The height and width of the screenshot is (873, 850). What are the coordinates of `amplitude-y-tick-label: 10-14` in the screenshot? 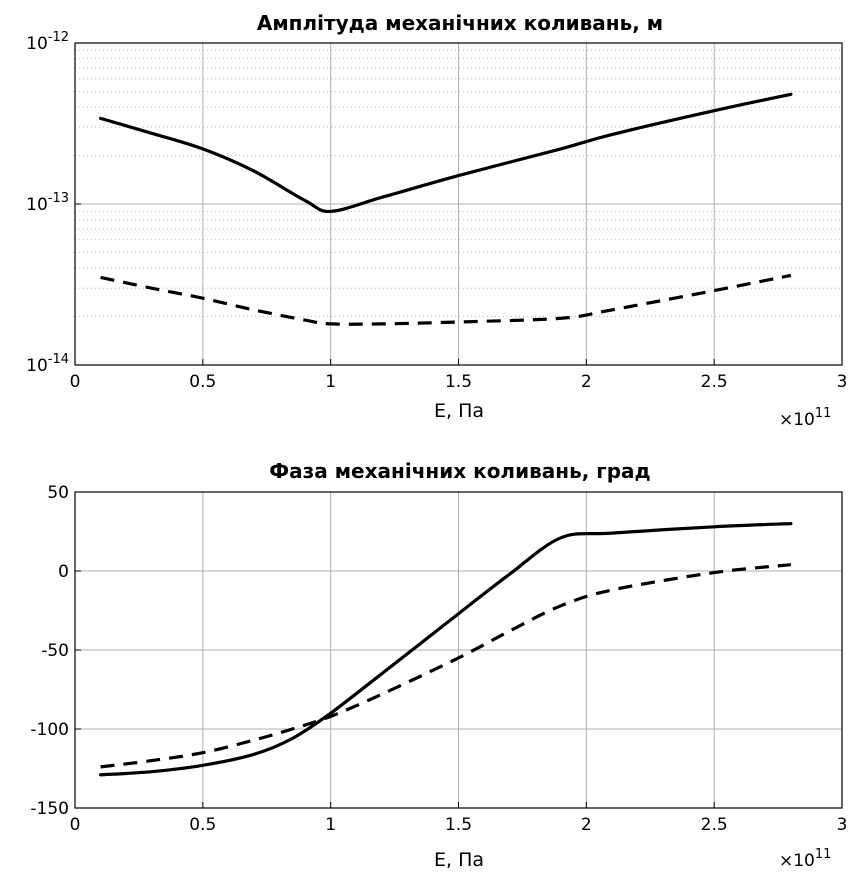 It's located at (47, 364).